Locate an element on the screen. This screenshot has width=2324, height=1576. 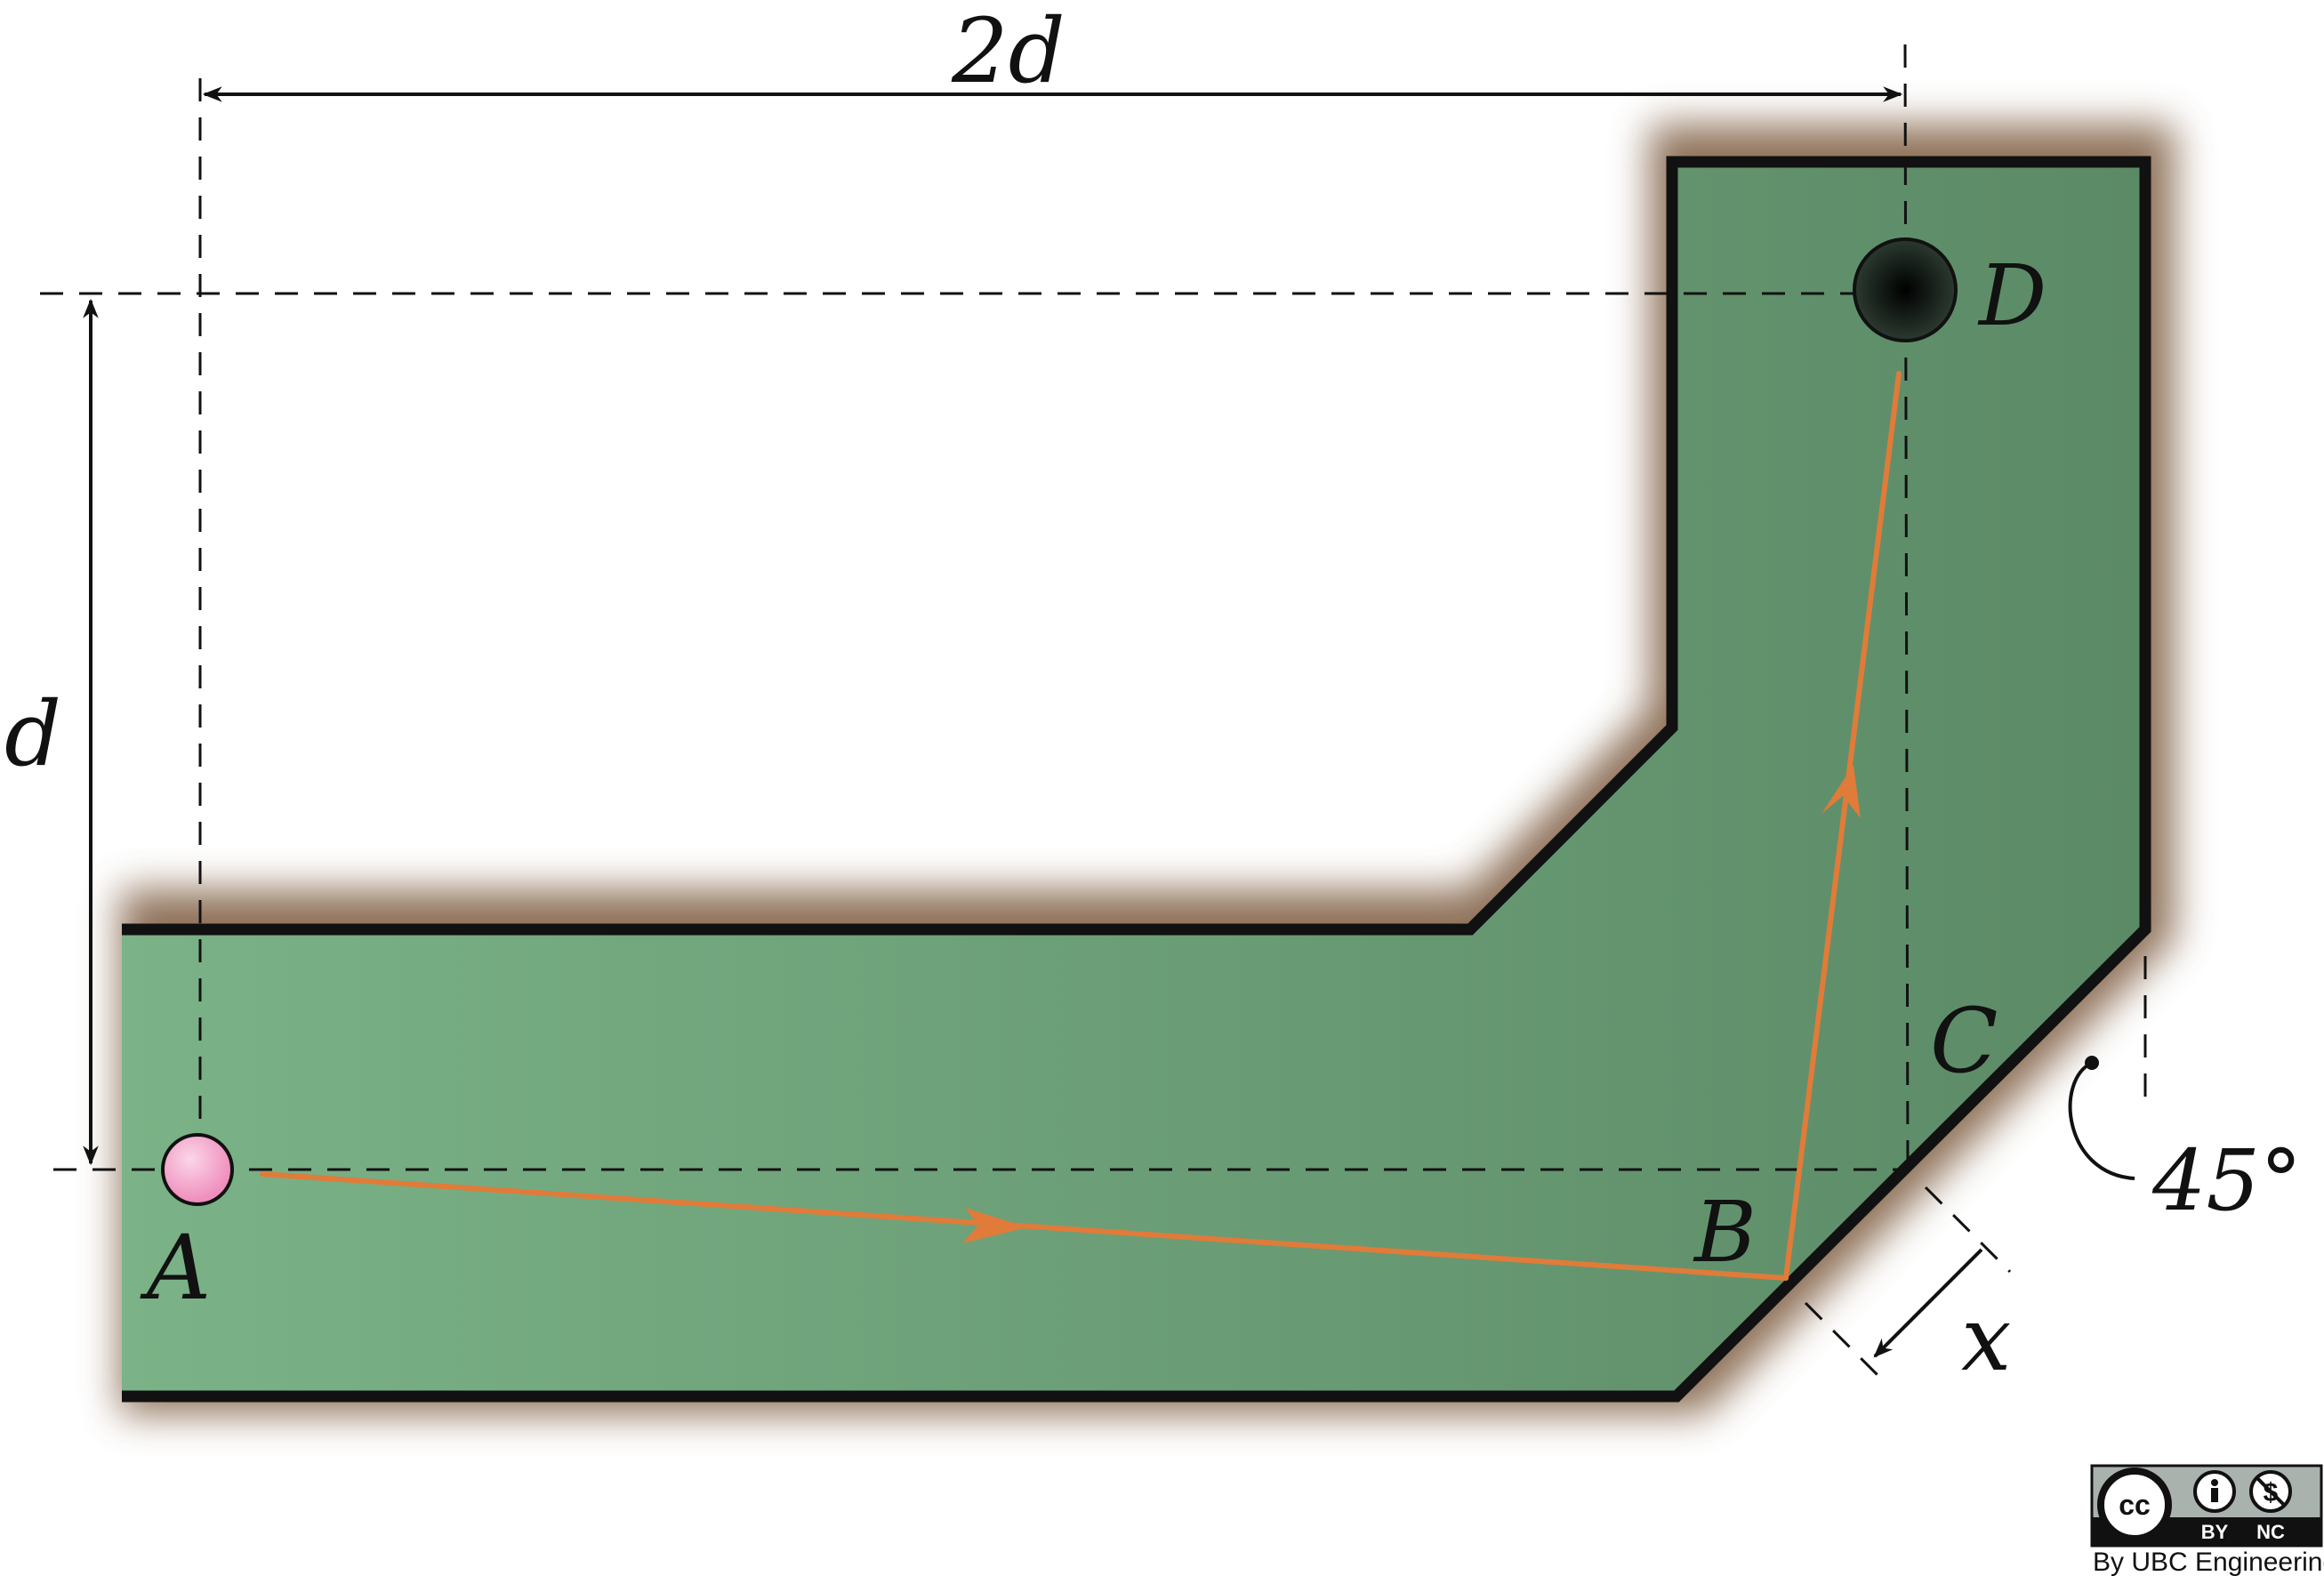
dashed-offset-tick-c is located at coordinates (1968, 1230).